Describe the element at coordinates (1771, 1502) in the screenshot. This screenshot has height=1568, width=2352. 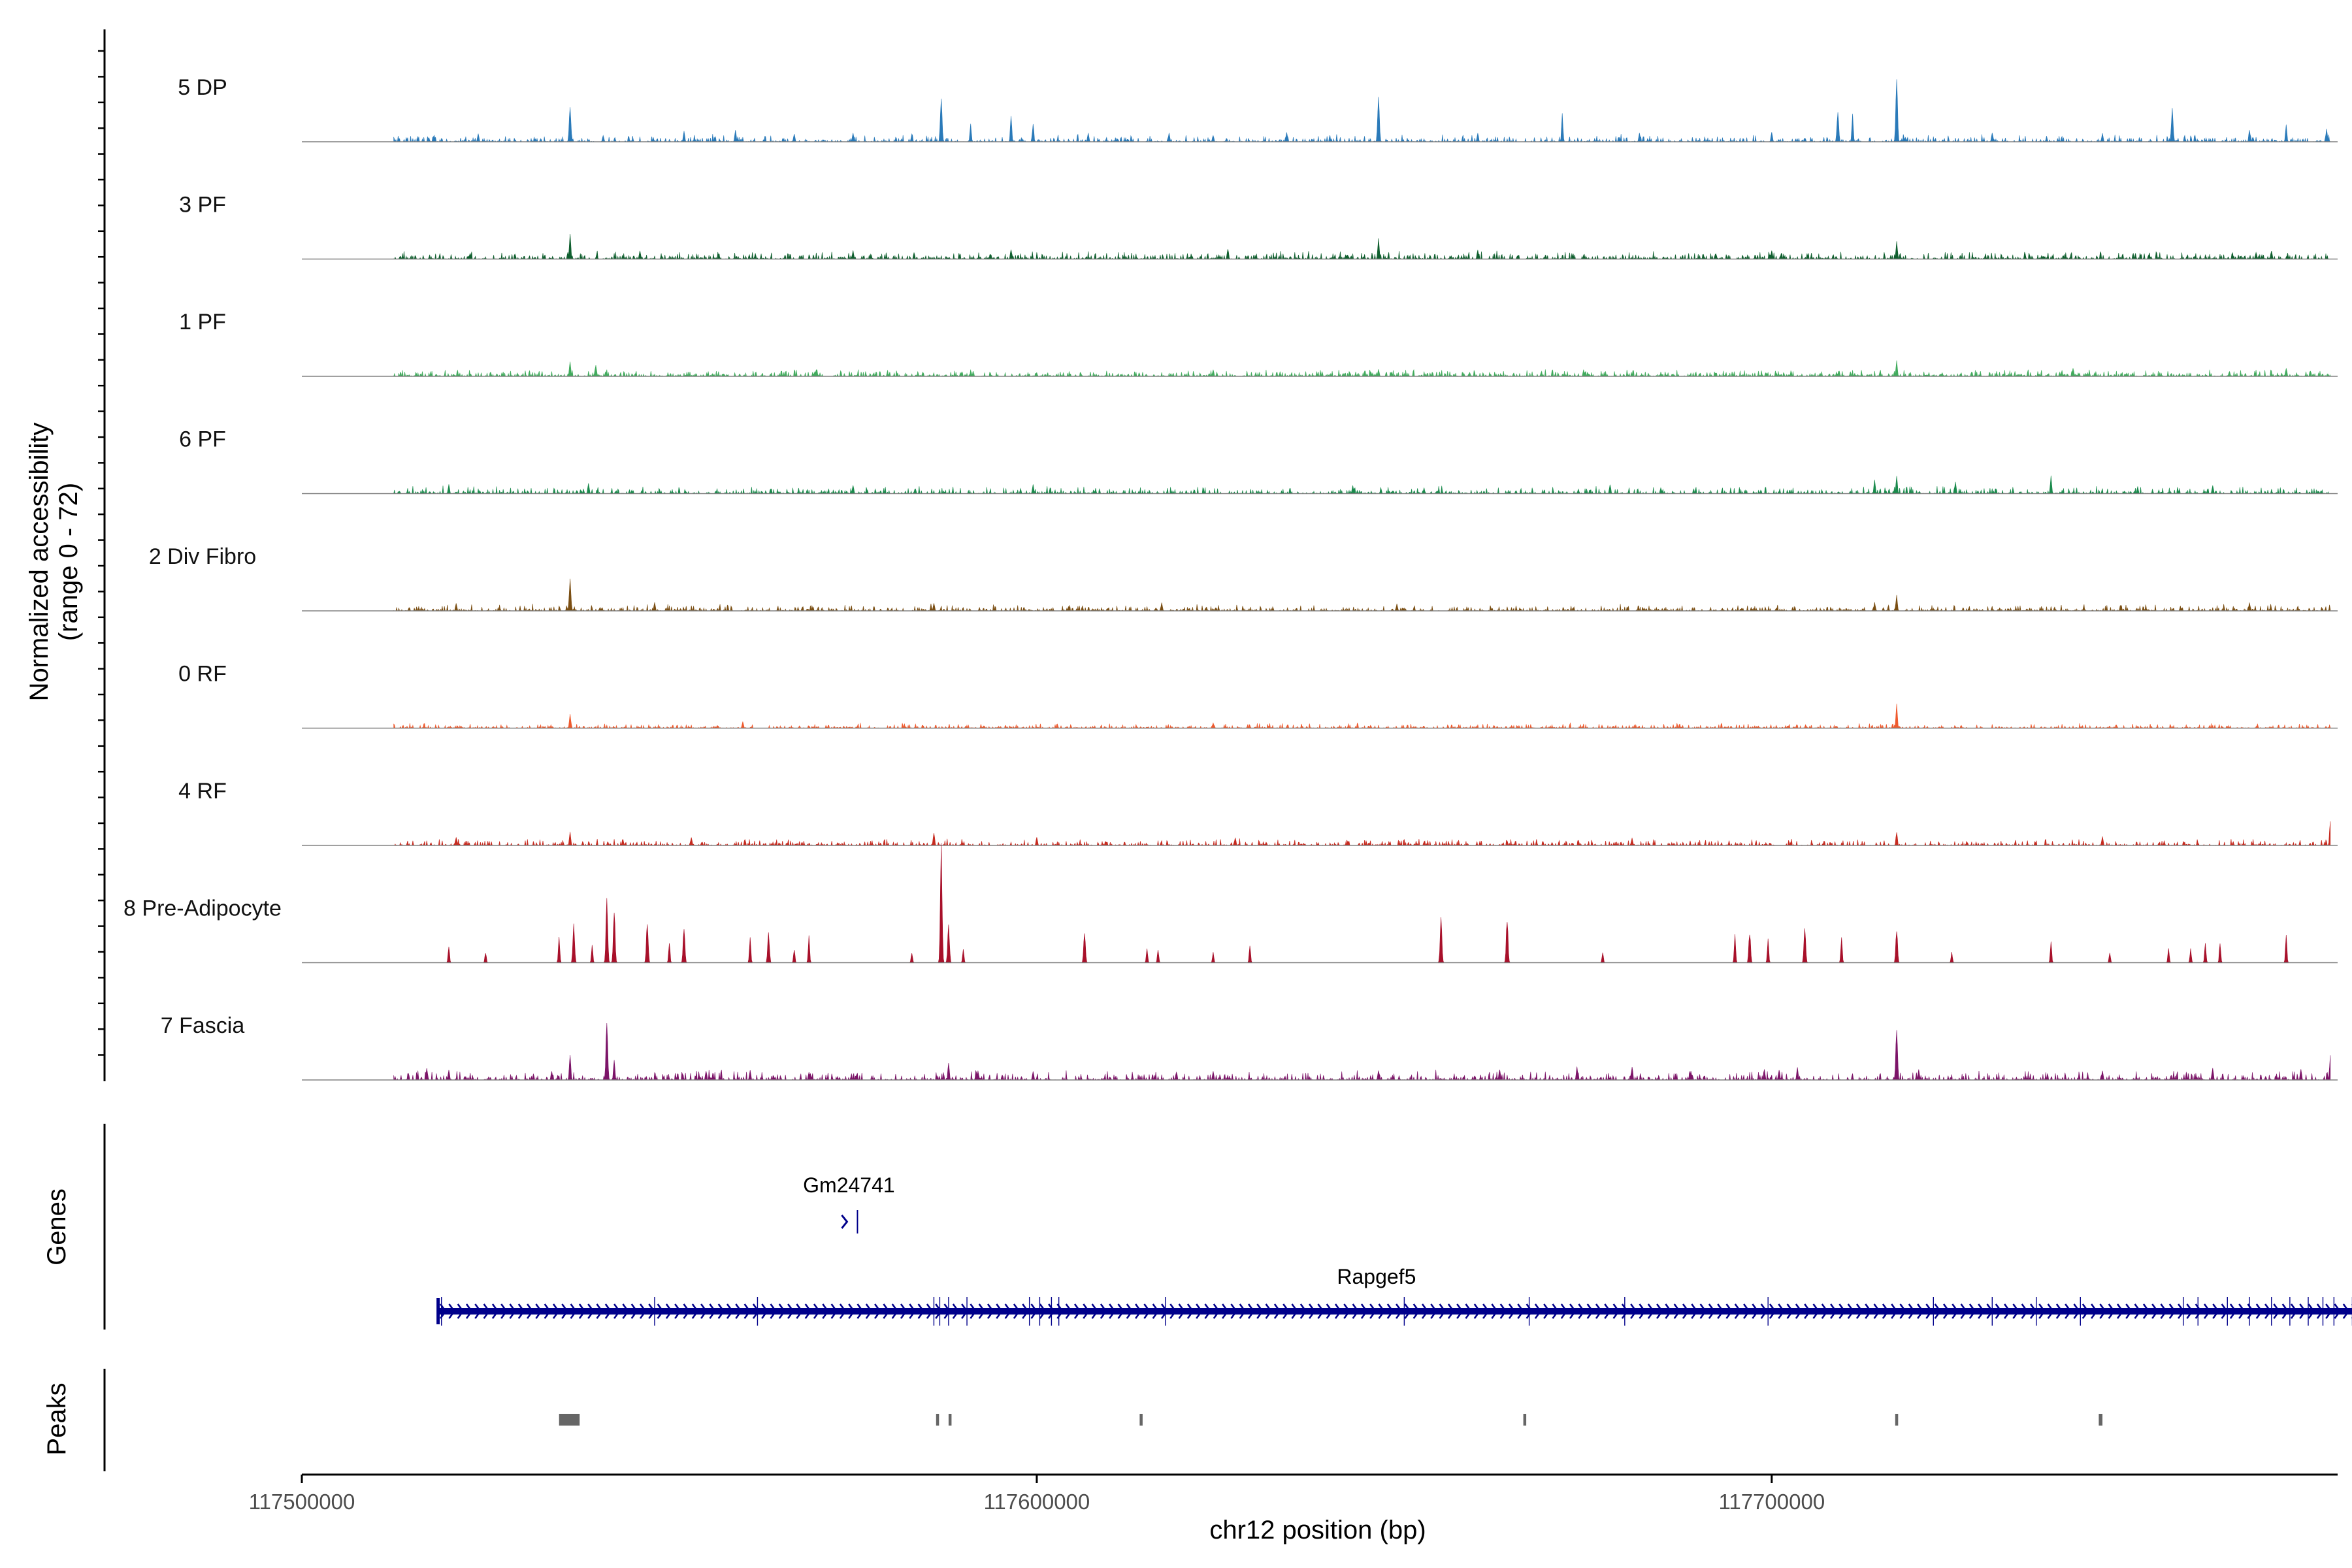
I see `x-tick-label: 117700000` at that location.